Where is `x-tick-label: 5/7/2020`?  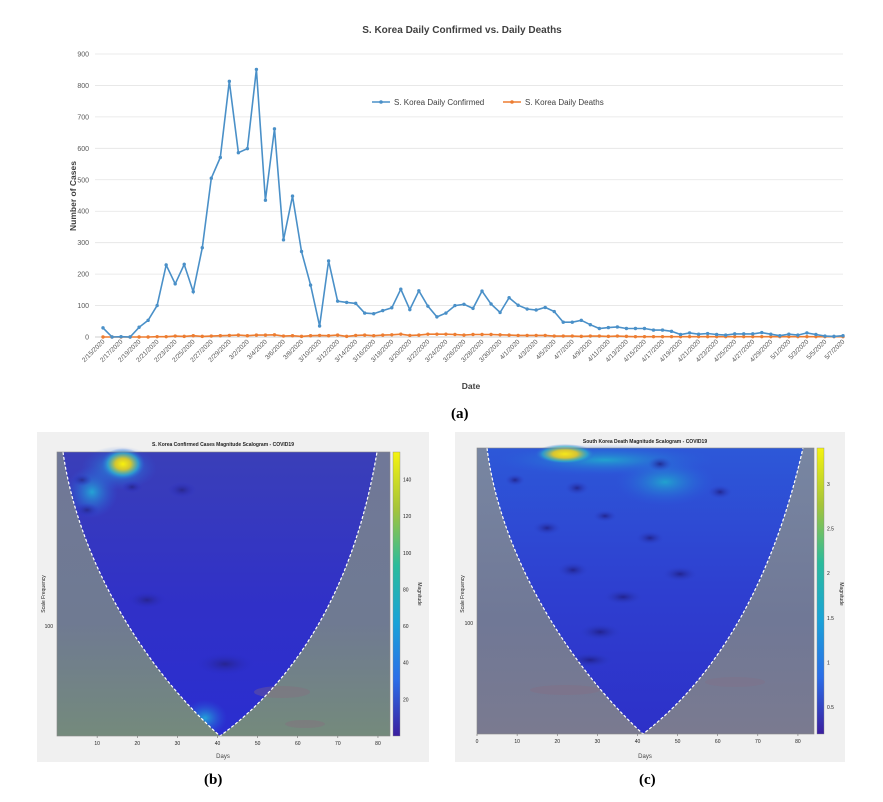
x-tick-label: 5/7/2020 is located at coordinates (835, 349).